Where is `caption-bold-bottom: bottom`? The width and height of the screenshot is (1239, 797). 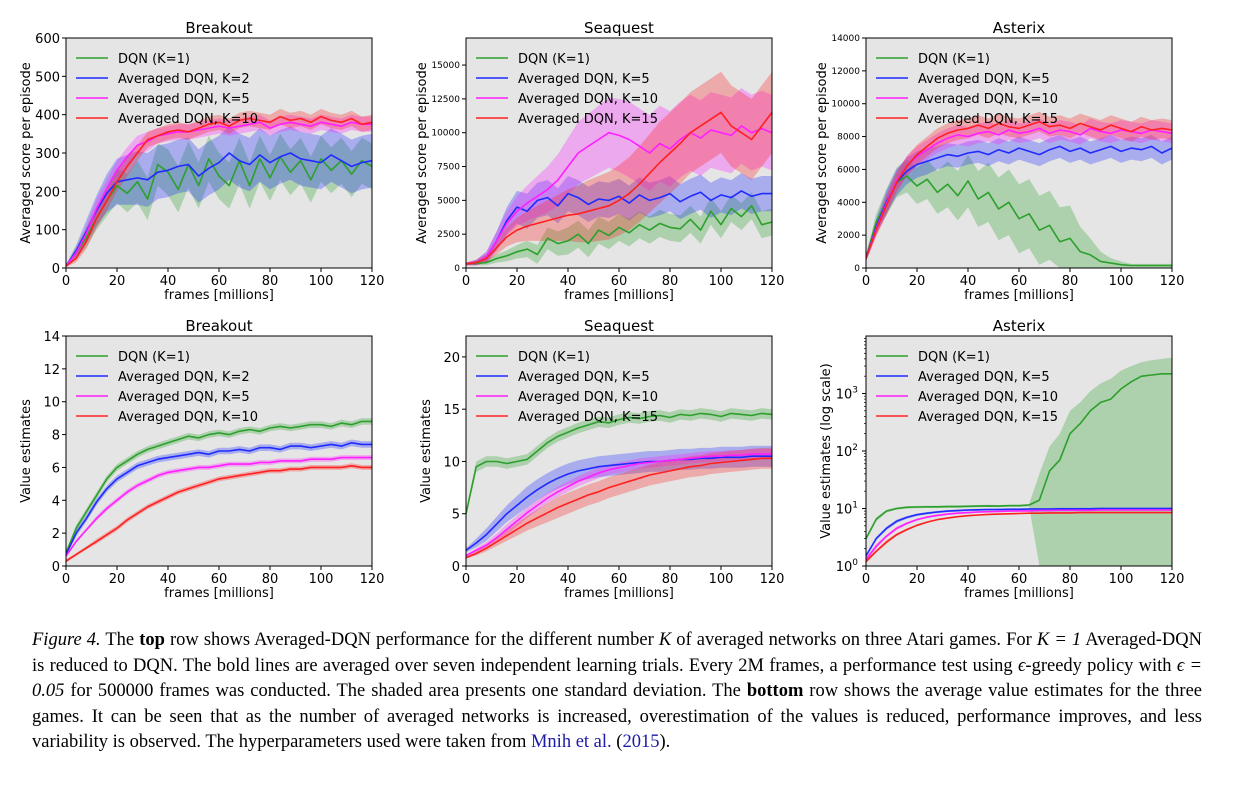
caption-bold-bottom: bottom is located at coordinates (775, 691).